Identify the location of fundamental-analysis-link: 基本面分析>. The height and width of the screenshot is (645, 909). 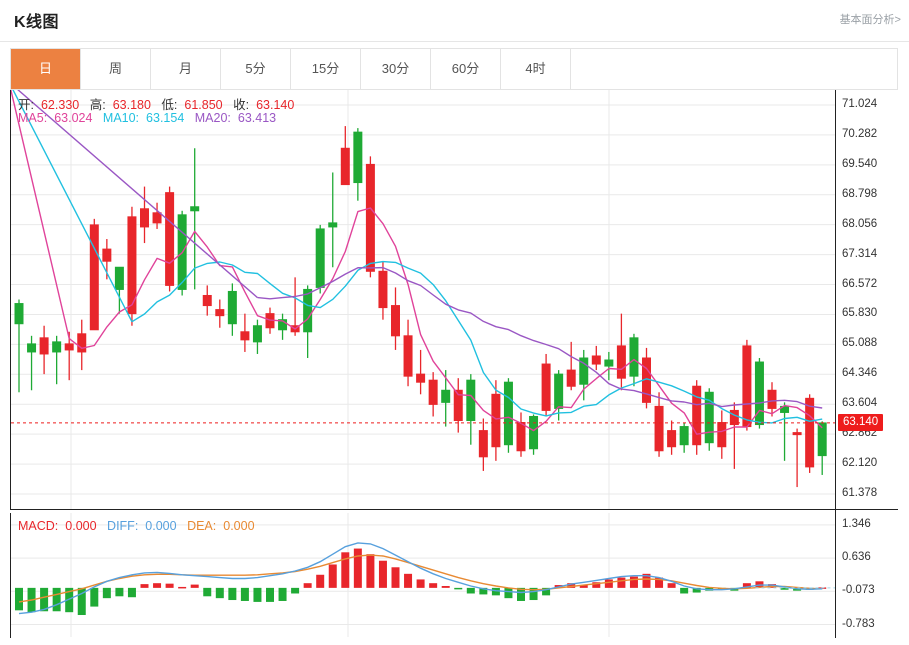
(870, 20).